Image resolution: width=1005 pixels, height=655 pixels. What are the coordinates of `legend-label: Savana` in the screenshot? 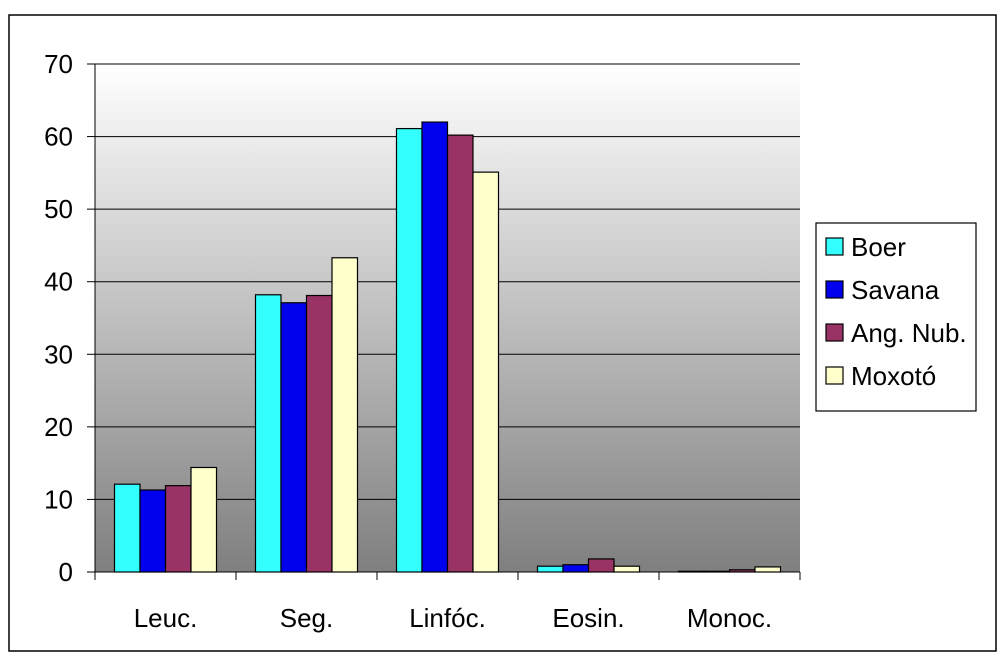 It's located at (895, 290).